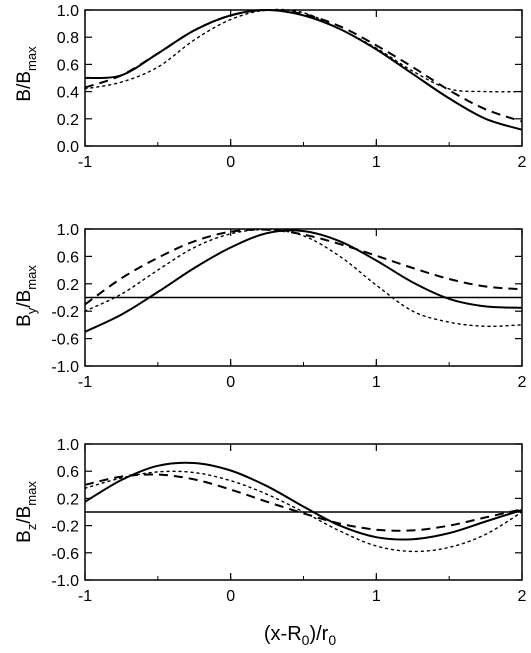  I want to click on x-axis-label: (x-R0)/r0, so click(300, 635).